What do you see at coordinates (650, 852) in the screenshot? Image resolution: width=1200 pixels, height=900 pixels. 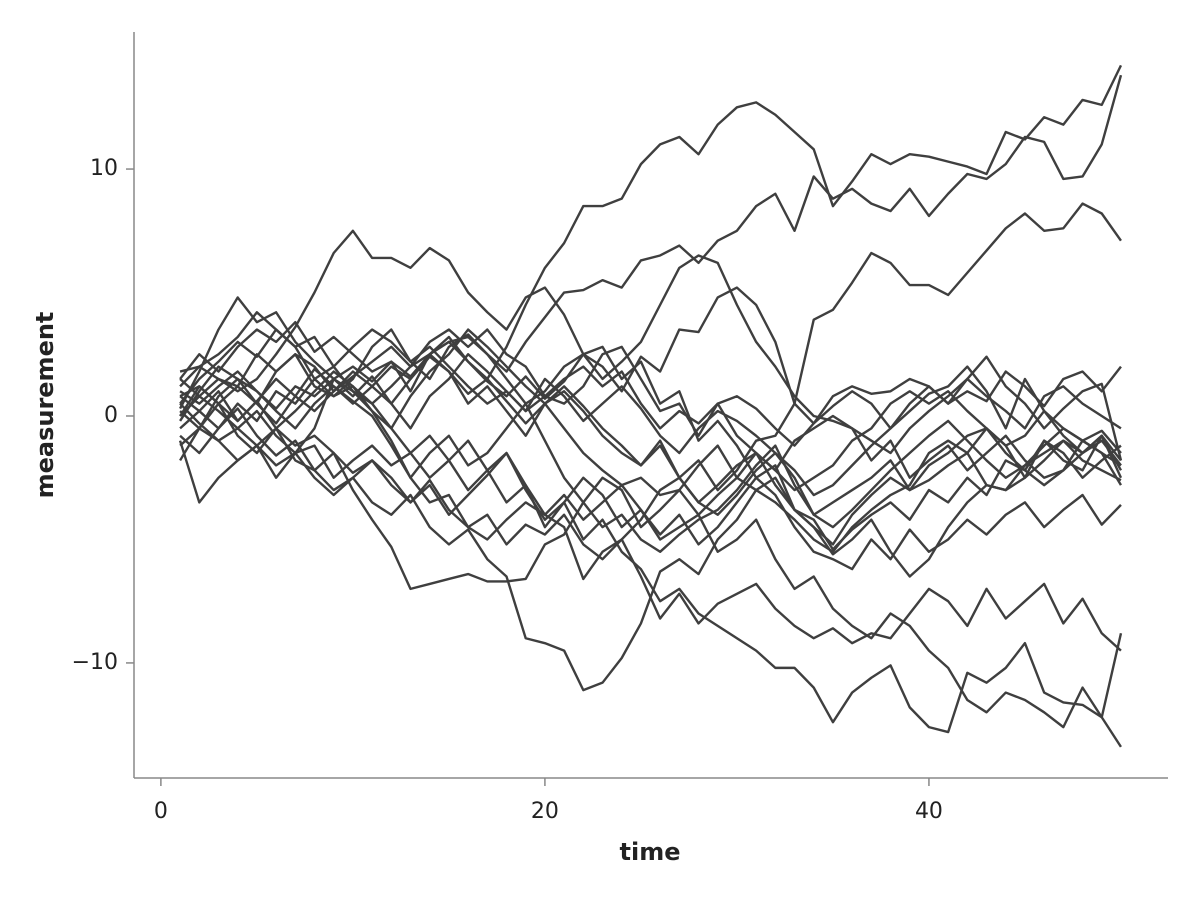 I see `x-axis-label: time` at bounding box center [650, 852].